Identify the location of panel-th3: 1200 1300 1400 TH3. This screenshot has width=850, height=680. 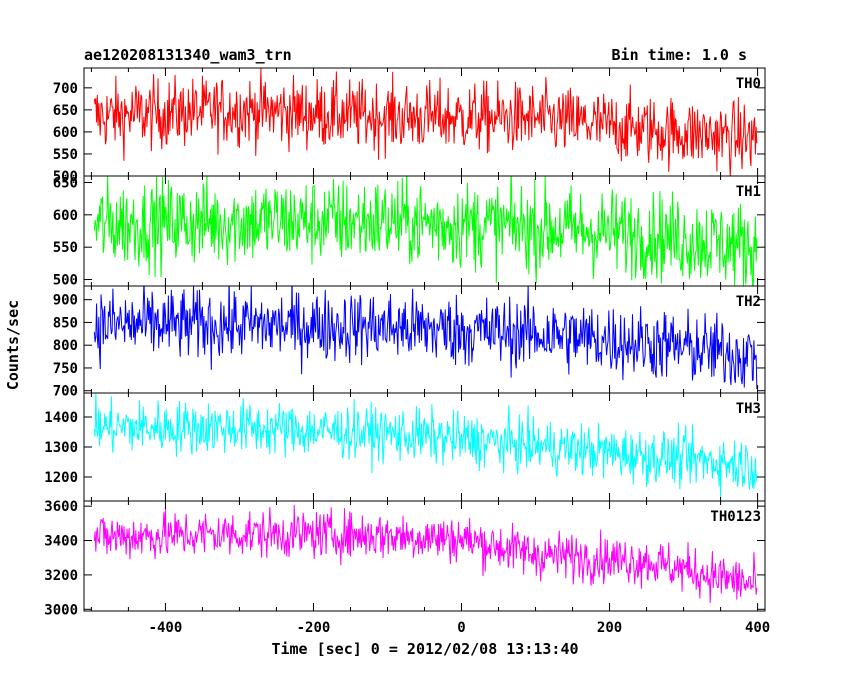
(404, 446).